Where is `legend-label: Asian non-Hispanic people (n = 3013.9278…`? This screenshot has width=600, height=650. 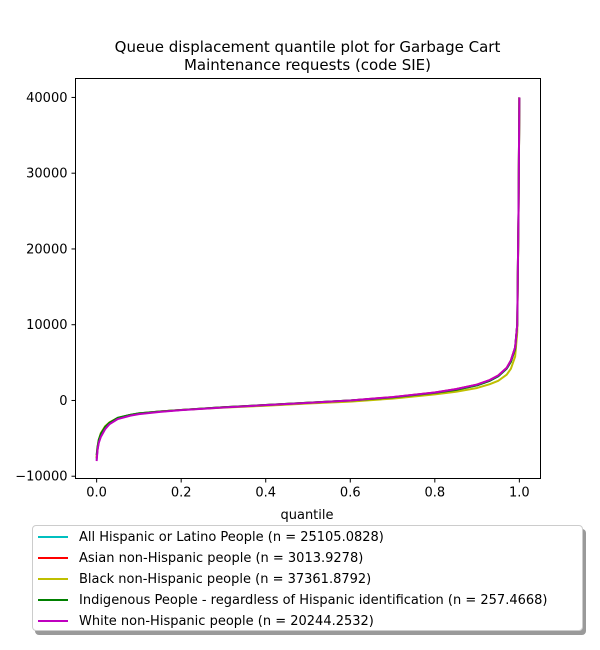
legend-label: Asian non-Hispanic people (n = 3013.9278… is located at coordinates (221, 558).